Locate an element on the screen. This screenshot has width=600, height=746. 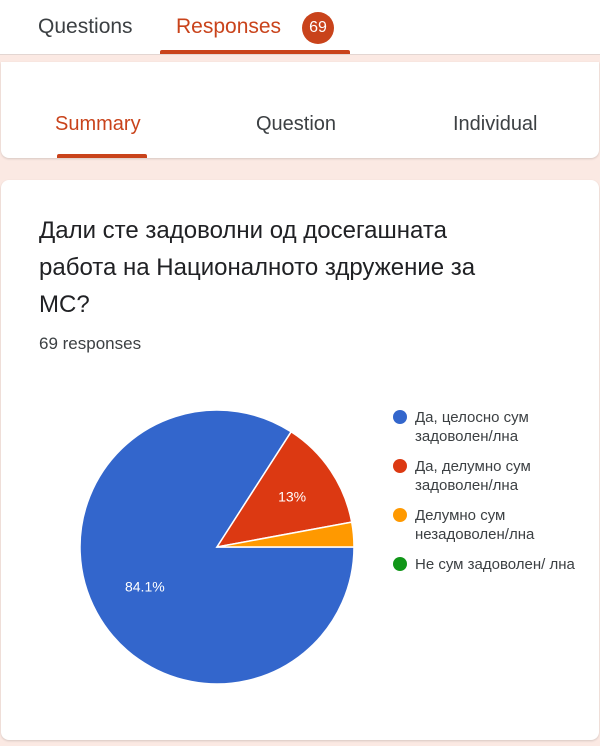
response-count: 69 responses is located at coordinates (90, 343).